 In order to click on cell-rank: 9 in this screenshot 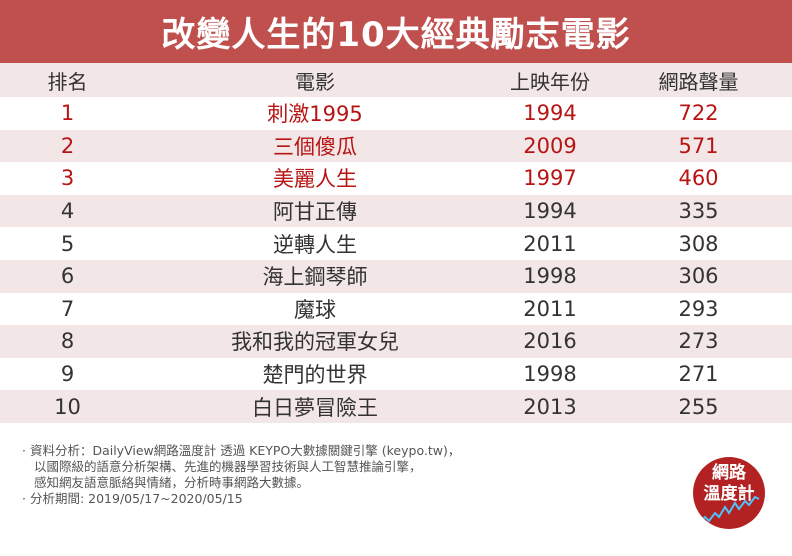, I will do `click(67, 374)`.